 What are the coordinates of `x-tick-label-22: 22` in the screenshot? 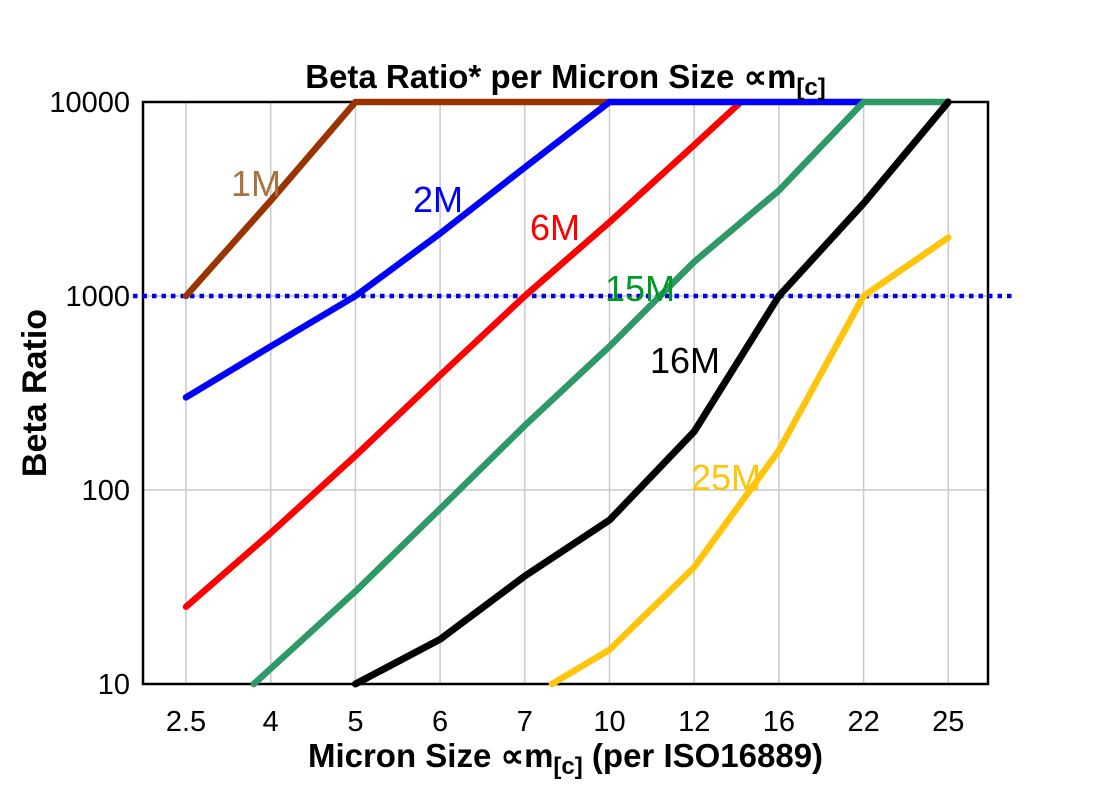 It's located at (863, 722).